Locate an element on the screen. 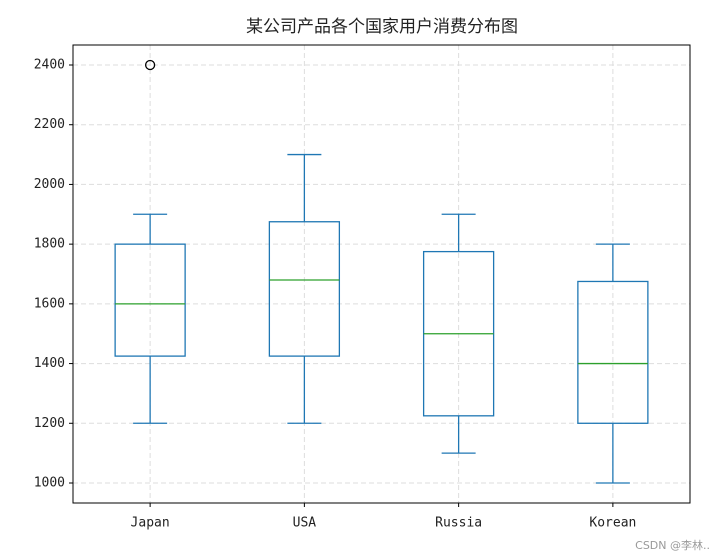  y-tick-label: 1600 is located at coordinates (49, 303).